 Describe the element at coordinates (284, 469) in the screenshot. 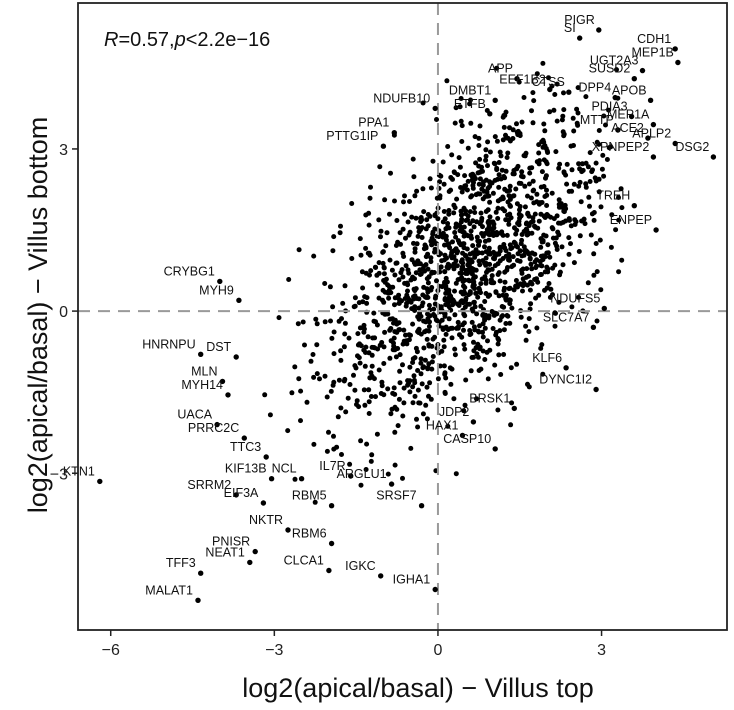

I see `gene-label-ncl: NCL` at that location.